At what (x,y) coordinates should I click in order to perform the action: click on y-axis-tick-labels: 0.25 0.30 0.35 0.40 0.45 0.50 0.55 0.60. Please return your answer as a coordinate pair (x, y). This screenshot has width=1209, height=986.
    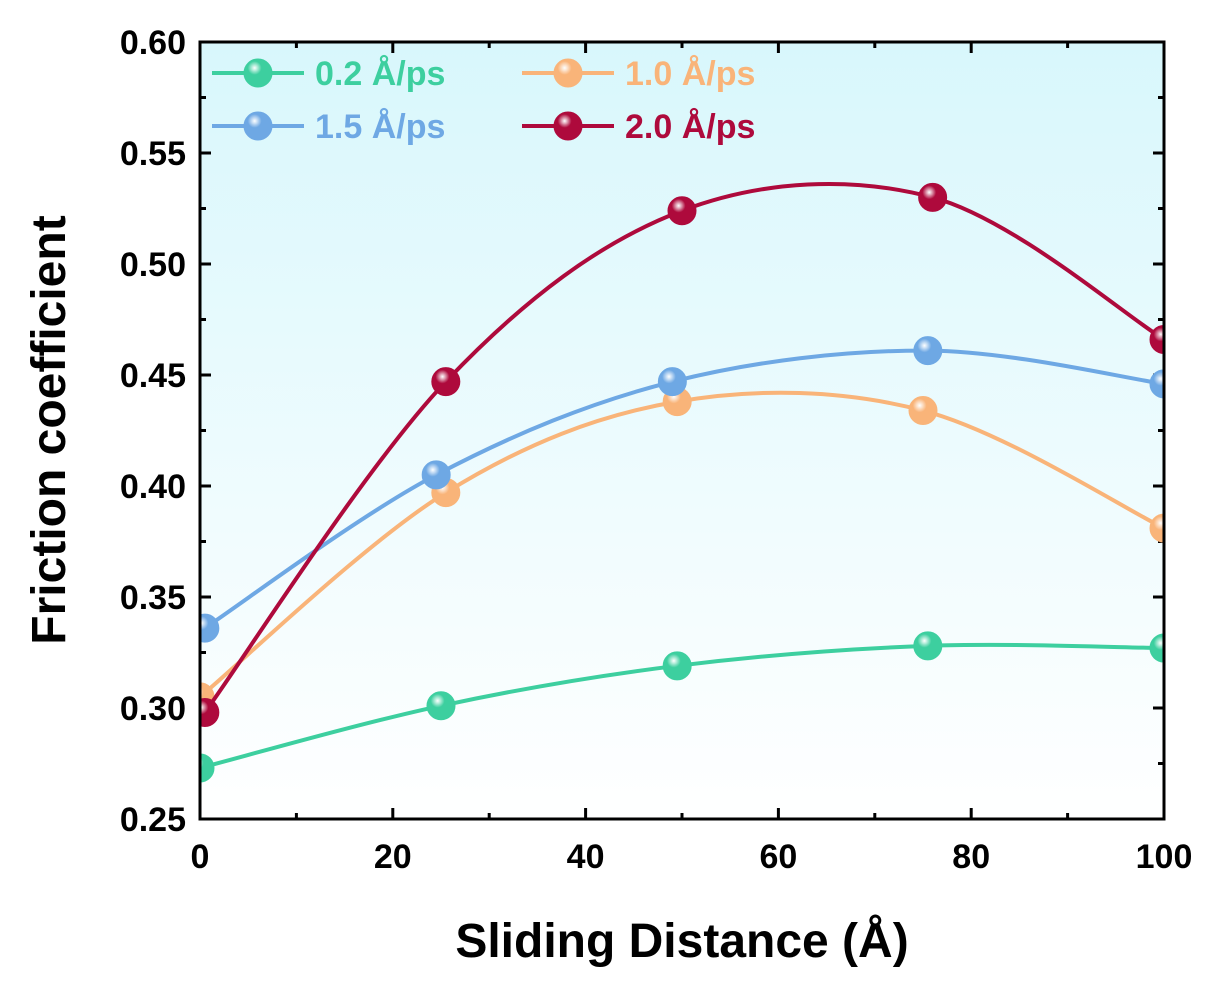
    Looking at the image, I should click on (153, 431).